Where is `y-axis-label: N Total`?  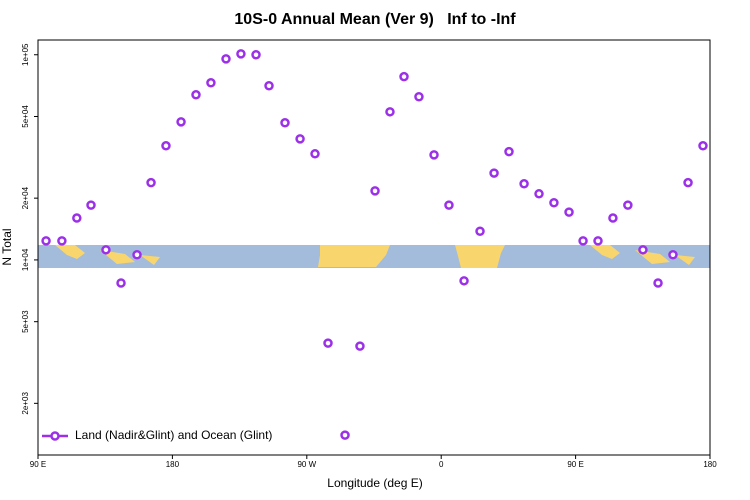 y-axis-label: N Total is located at coordinates (7, 246).